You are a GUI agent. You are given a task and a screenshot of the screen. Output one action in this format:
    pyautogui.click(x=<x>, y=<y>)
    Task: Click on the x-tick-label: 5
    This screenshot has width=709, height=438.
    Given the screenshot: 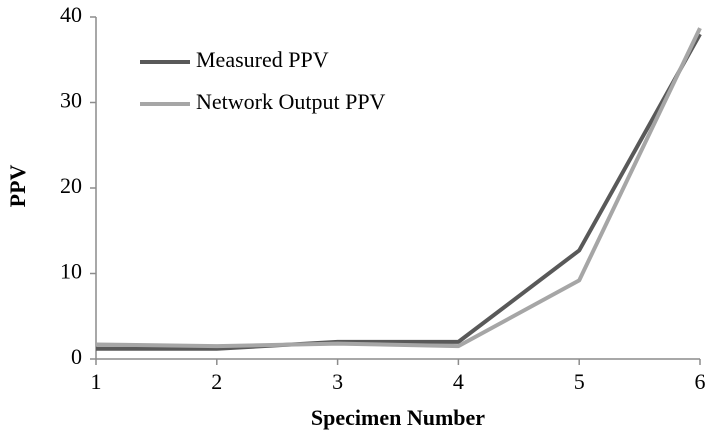 What is the action you would take?
    pyautogui.click(x=579, y=381)
    